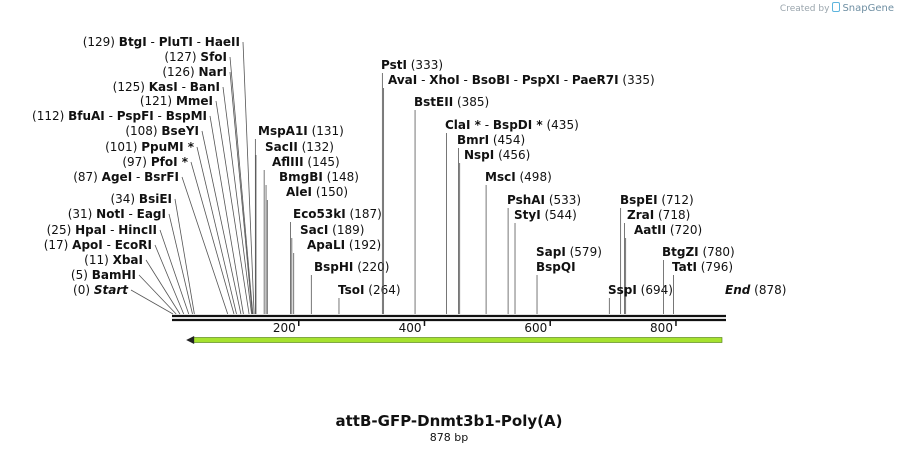  Describe the element at coordinates (672, 215) in the screenshot. I see `site-position: (718)` at that location.